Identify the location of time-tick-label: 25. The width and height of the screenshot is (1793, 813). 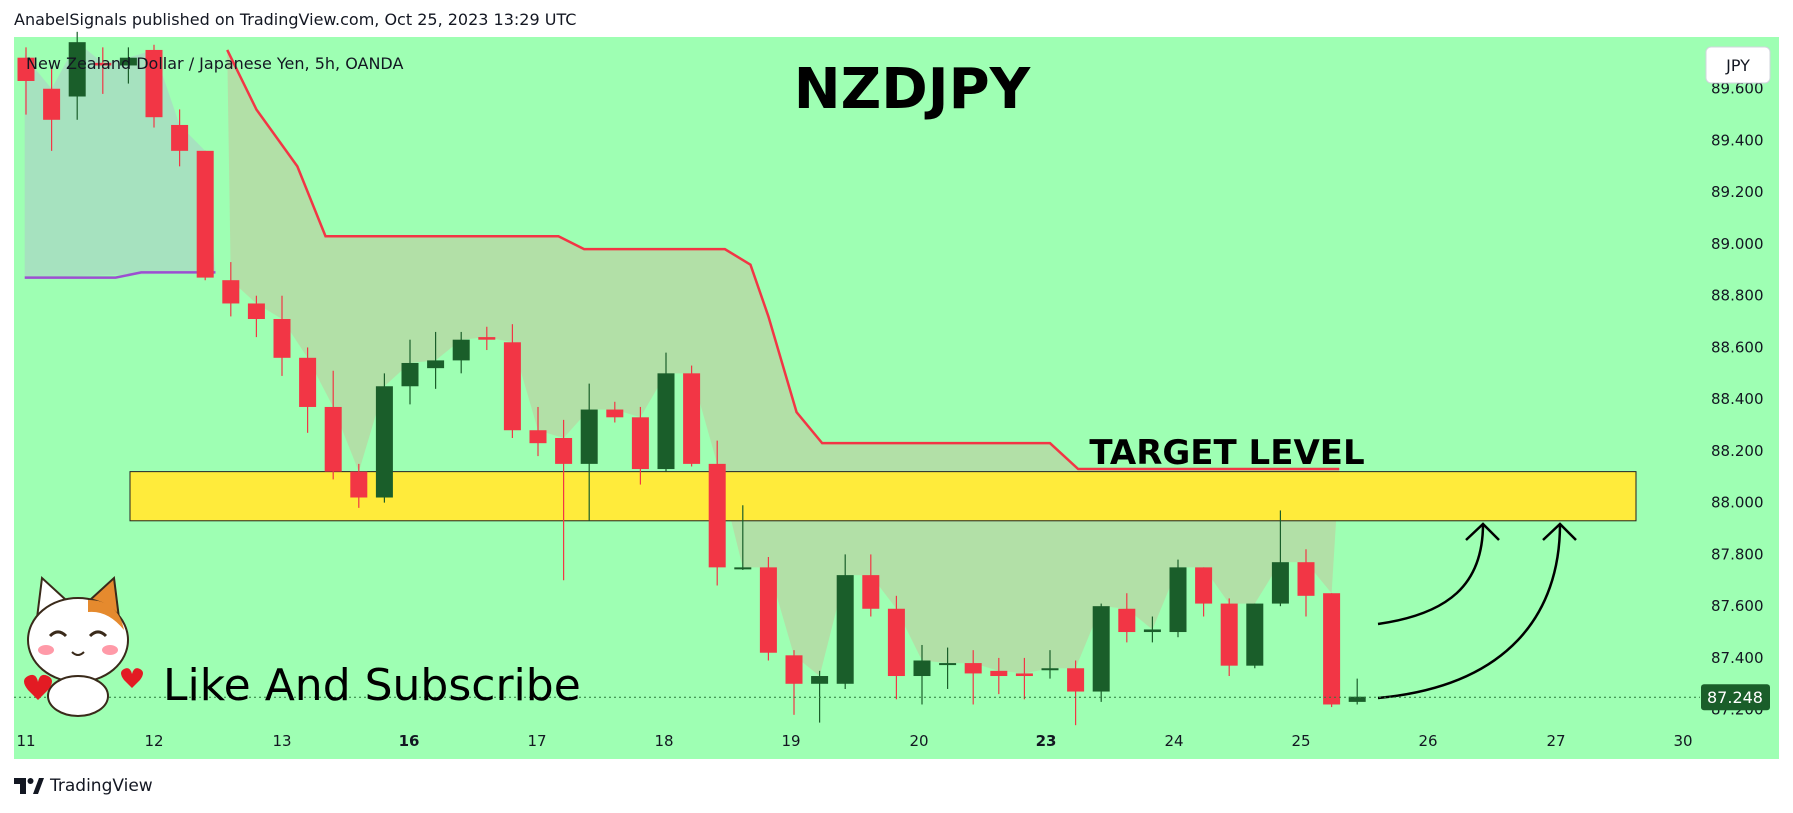
(1300, 741).